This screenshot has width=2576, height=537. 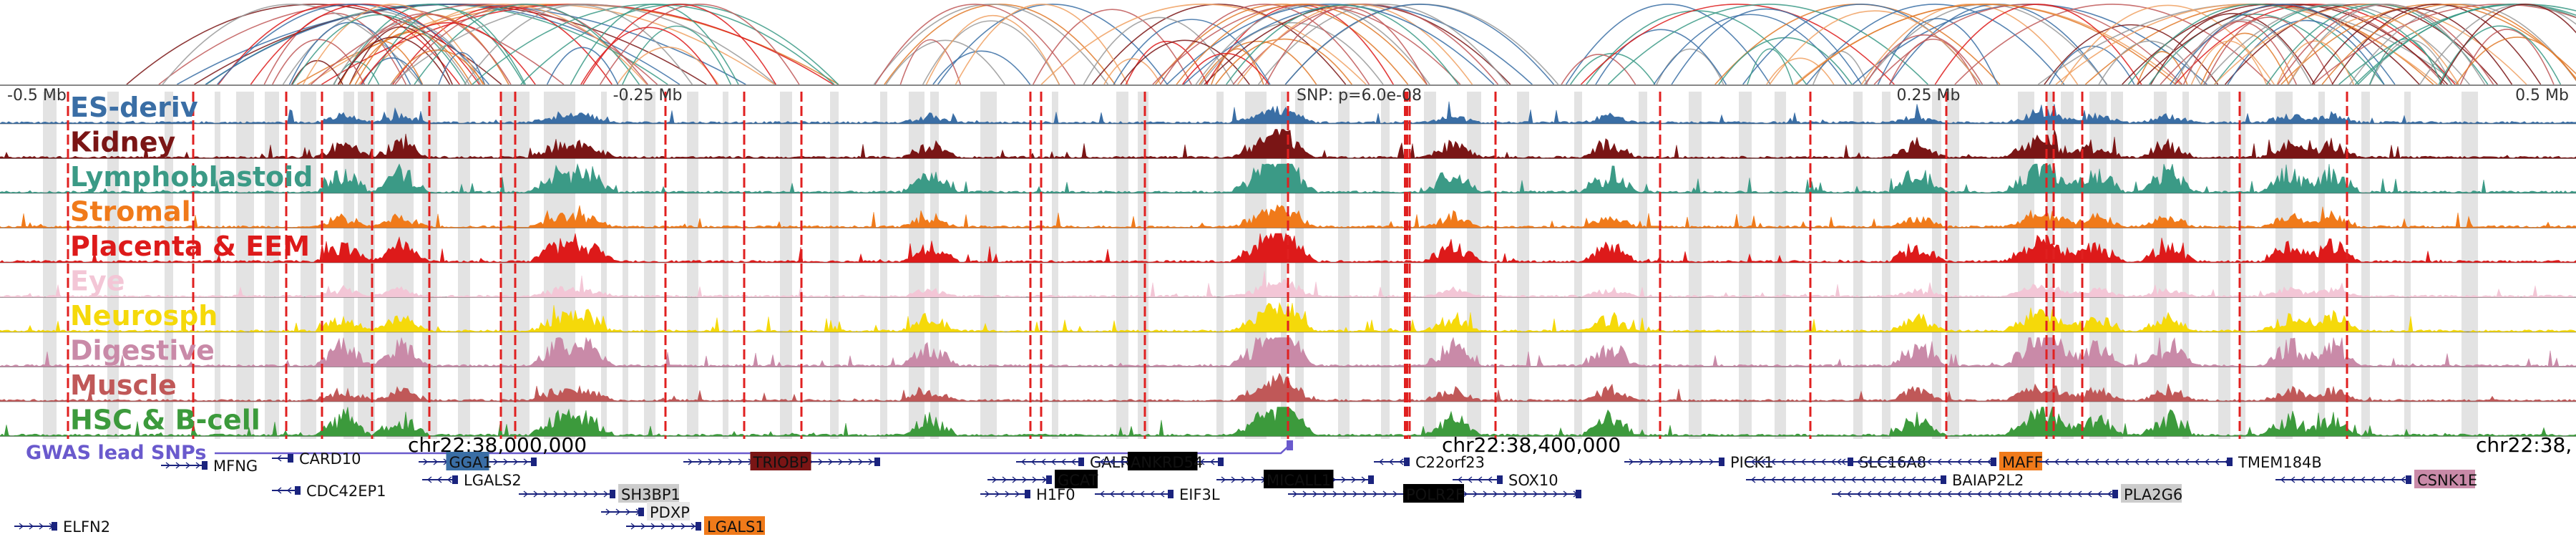 What do you see at coordinates (1533, 480) in the screenshot?
I see `gene-label: SOX10` at bounding box center [1533, 480].